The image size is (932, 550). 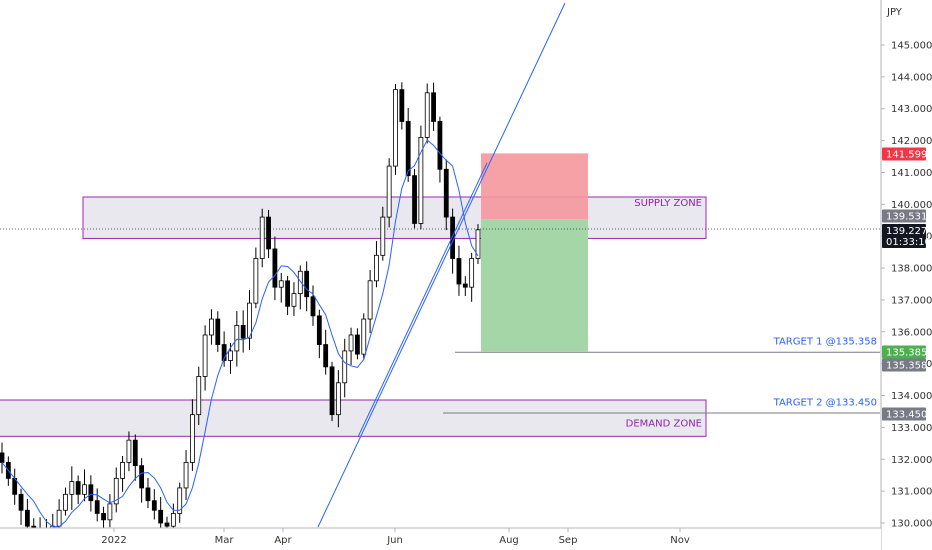 What do you see at coordinates (911, 524) in the screenshot?
I see `y-tick-label: 130.000` at bounding box center [911, 524].